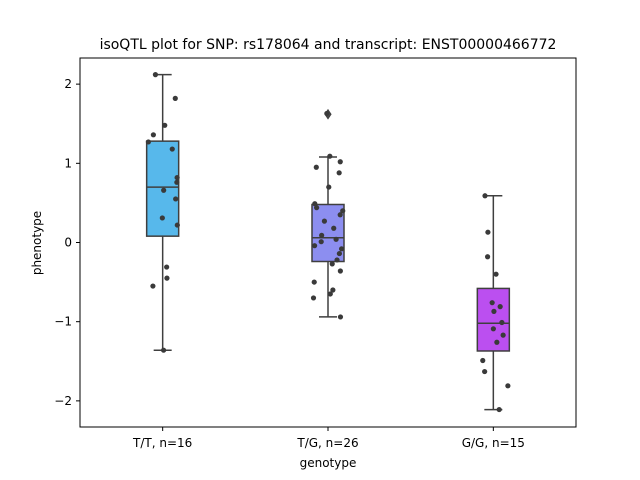 This screenshot has height=480, width=640. I want to click on y-tick-label: −2, so click(63, 401).